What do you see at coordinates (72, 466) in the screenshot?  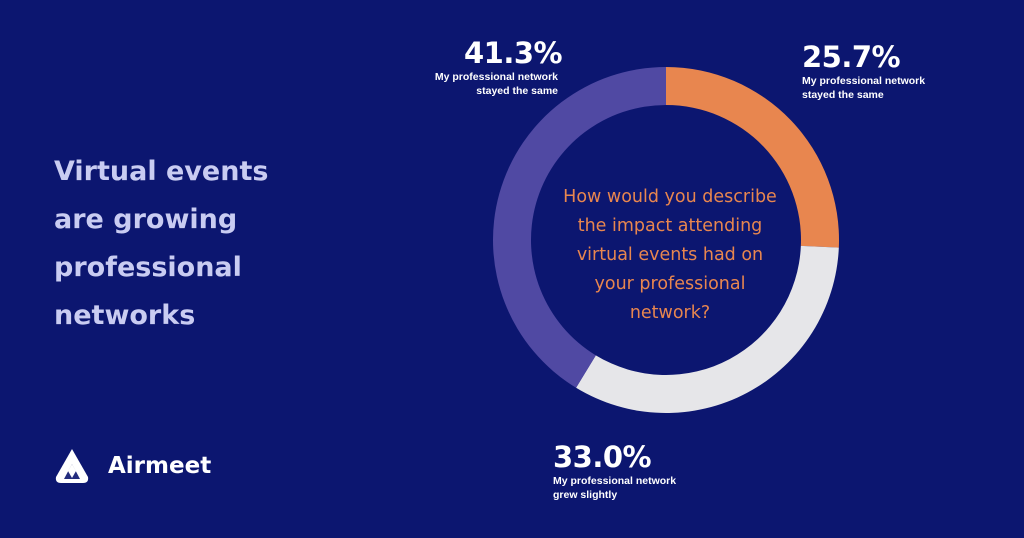 I see `airmeet-logo-icon` at bounding box center [72, 466].